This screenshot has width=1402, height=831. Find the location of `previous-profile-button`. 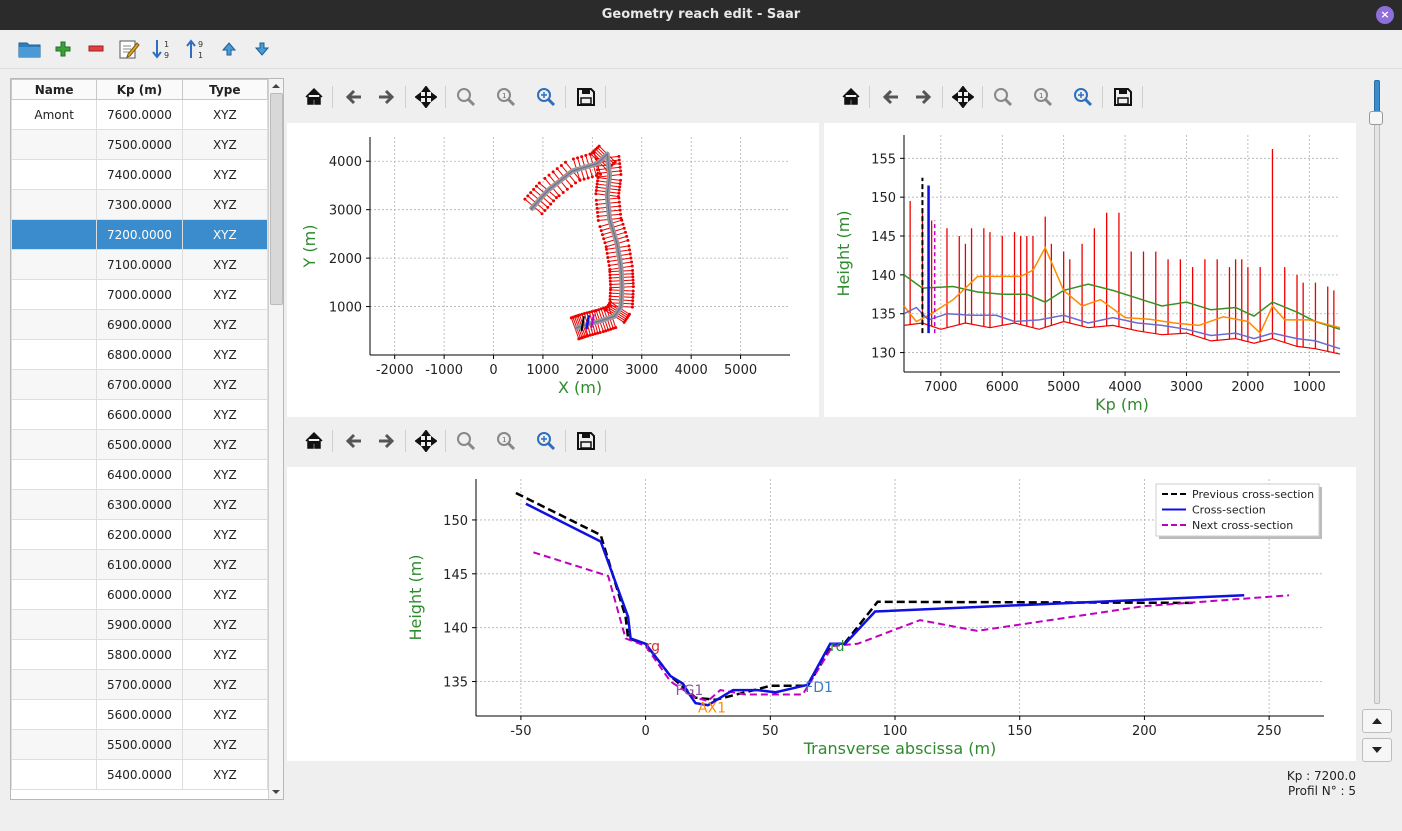

previous-profile-button is located at coordinates (1377, 721).